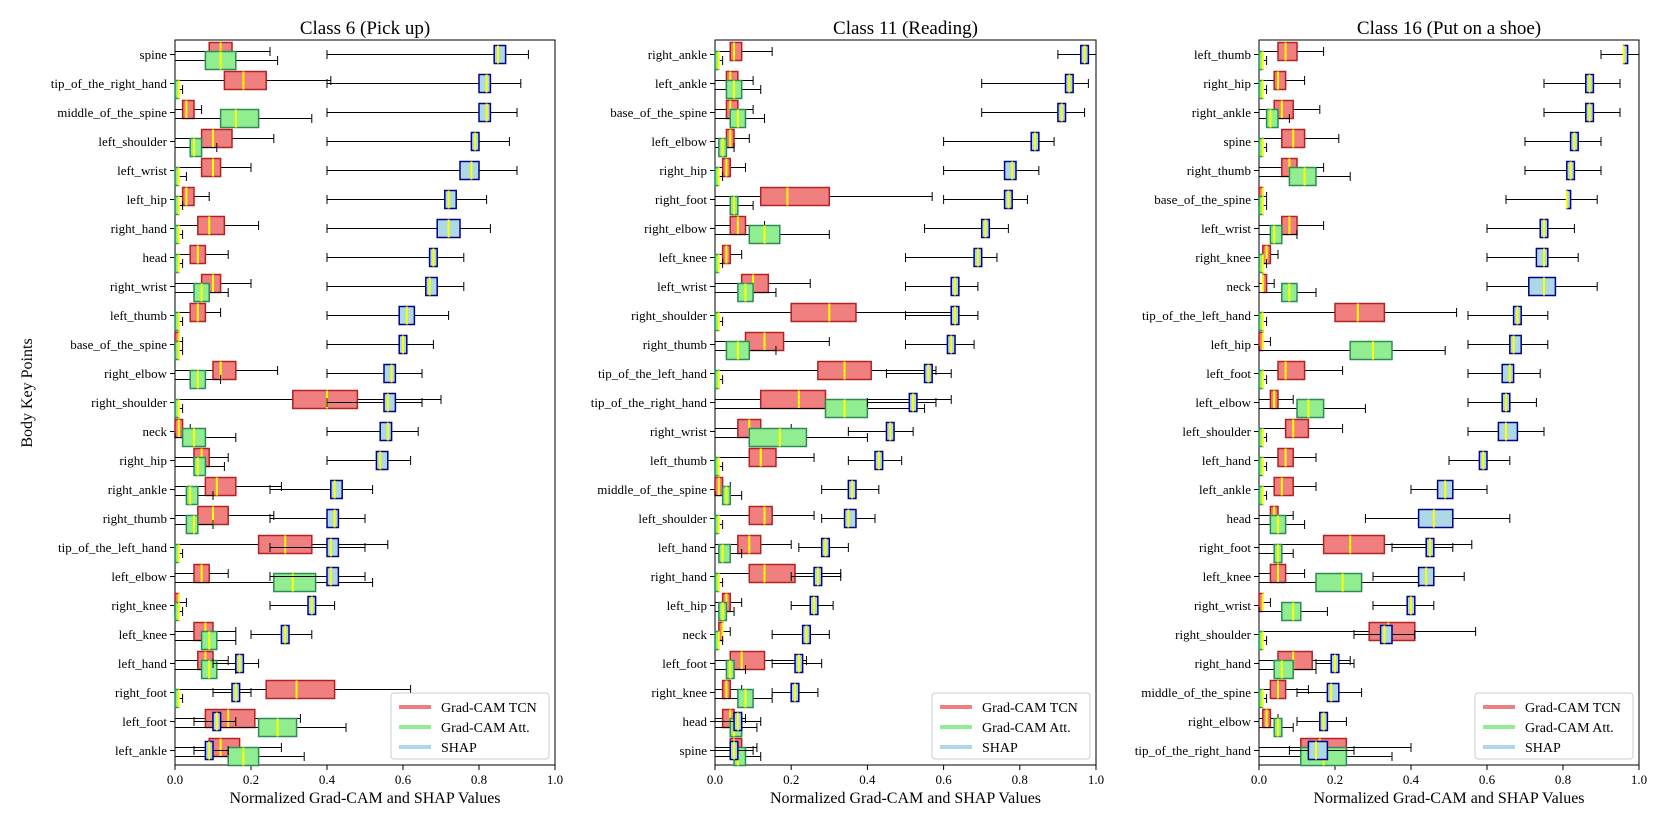  I want to click on y-tick-label: left_thumb, so click(678, 460).